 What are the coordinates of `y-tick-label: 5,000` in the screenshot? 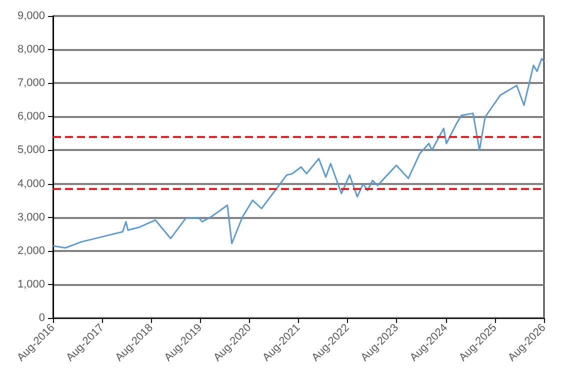 It's located at (31, 150).